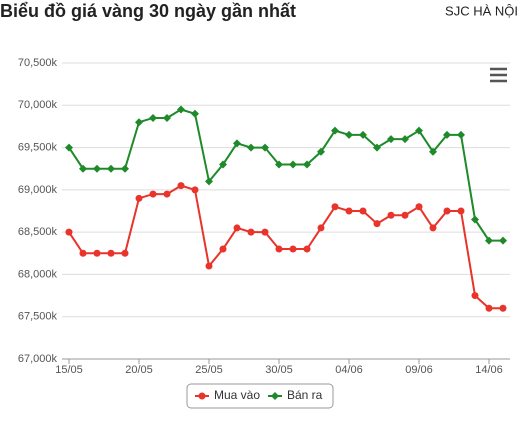  Describe the element at coordinates (481, 10) in the screenshot. I see `chart-subtitle: SJC HÀ NỘI` at that location.